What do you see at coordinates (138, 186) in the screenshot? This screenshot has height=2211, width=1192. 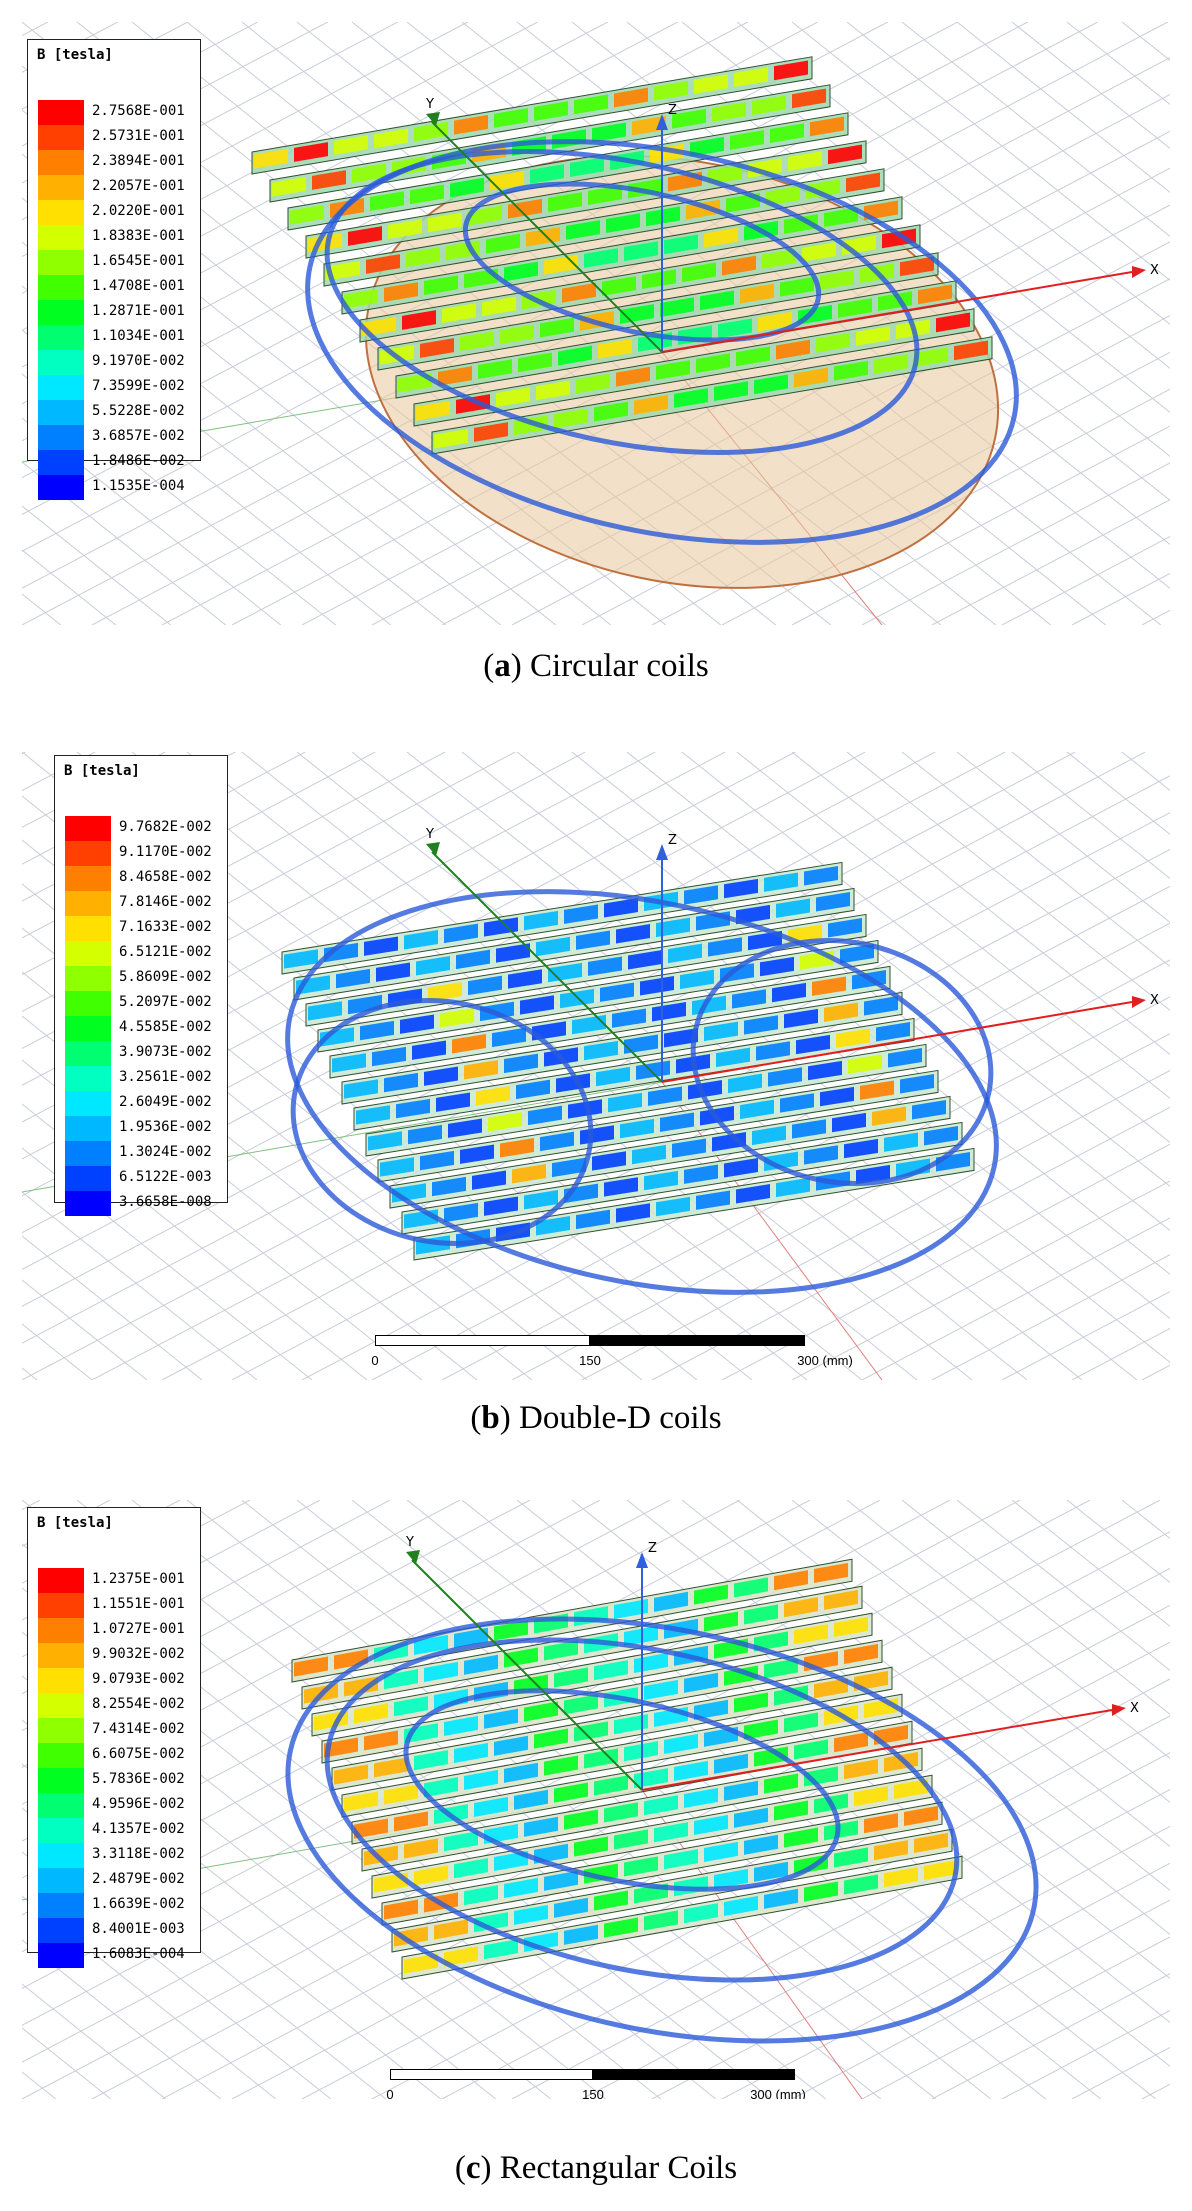 I see `legend-value-a: 2.2057E-001` at bounding box center [138, 186].